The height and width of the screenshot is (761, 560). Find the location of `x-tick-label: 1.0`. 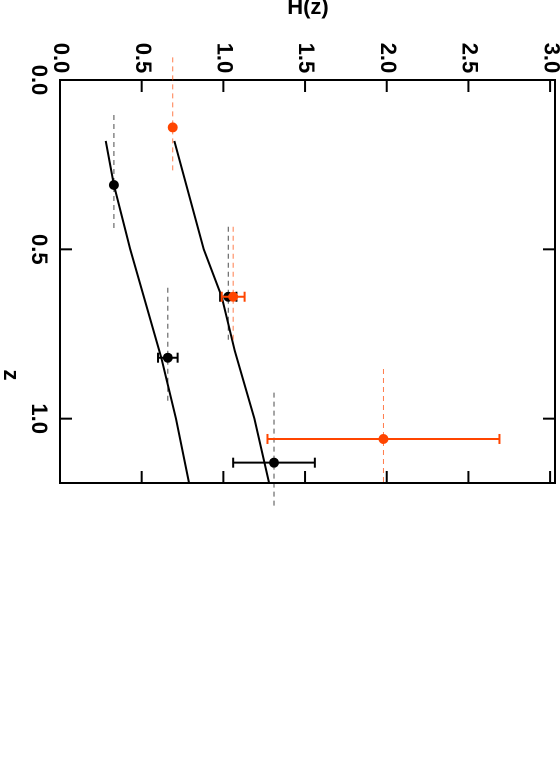

x-tick-label: 1.0 is located at coordinates (225, 58).